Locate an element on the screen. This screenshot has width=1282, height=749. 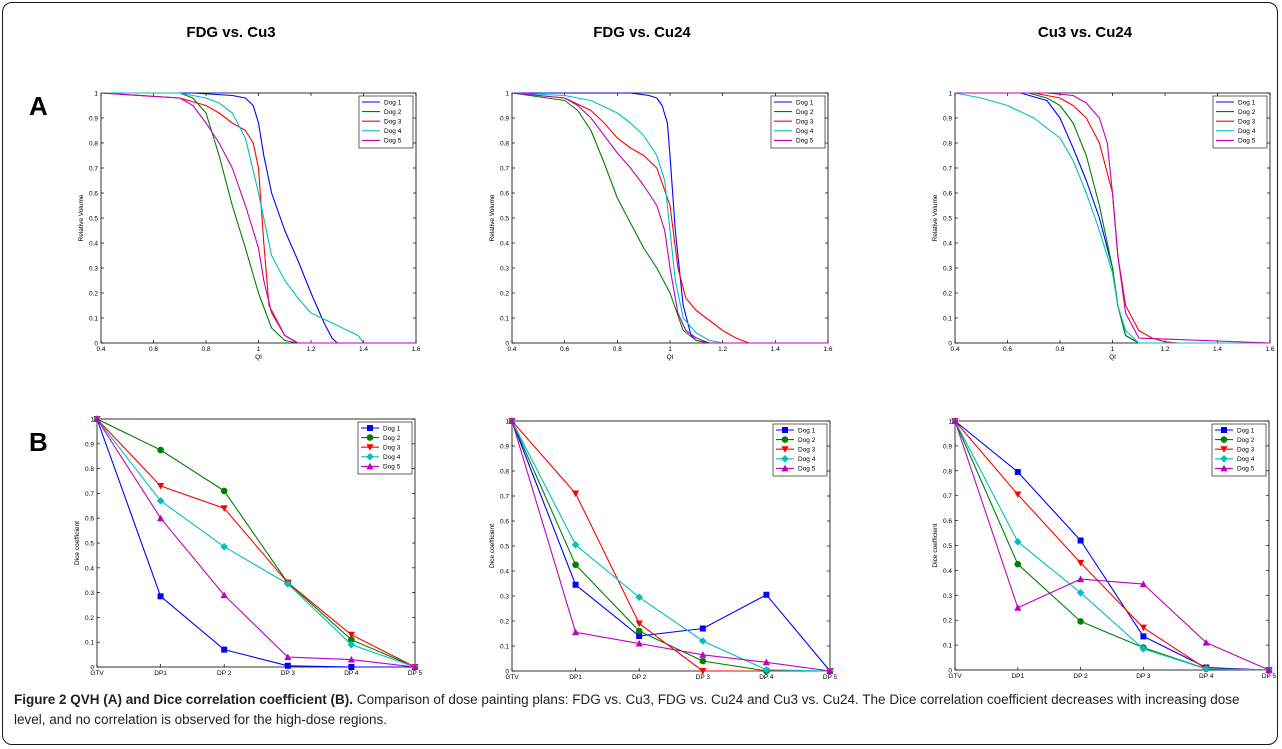
chart-5-legend-label: Dog 3 is located at coordinates (807, 450).